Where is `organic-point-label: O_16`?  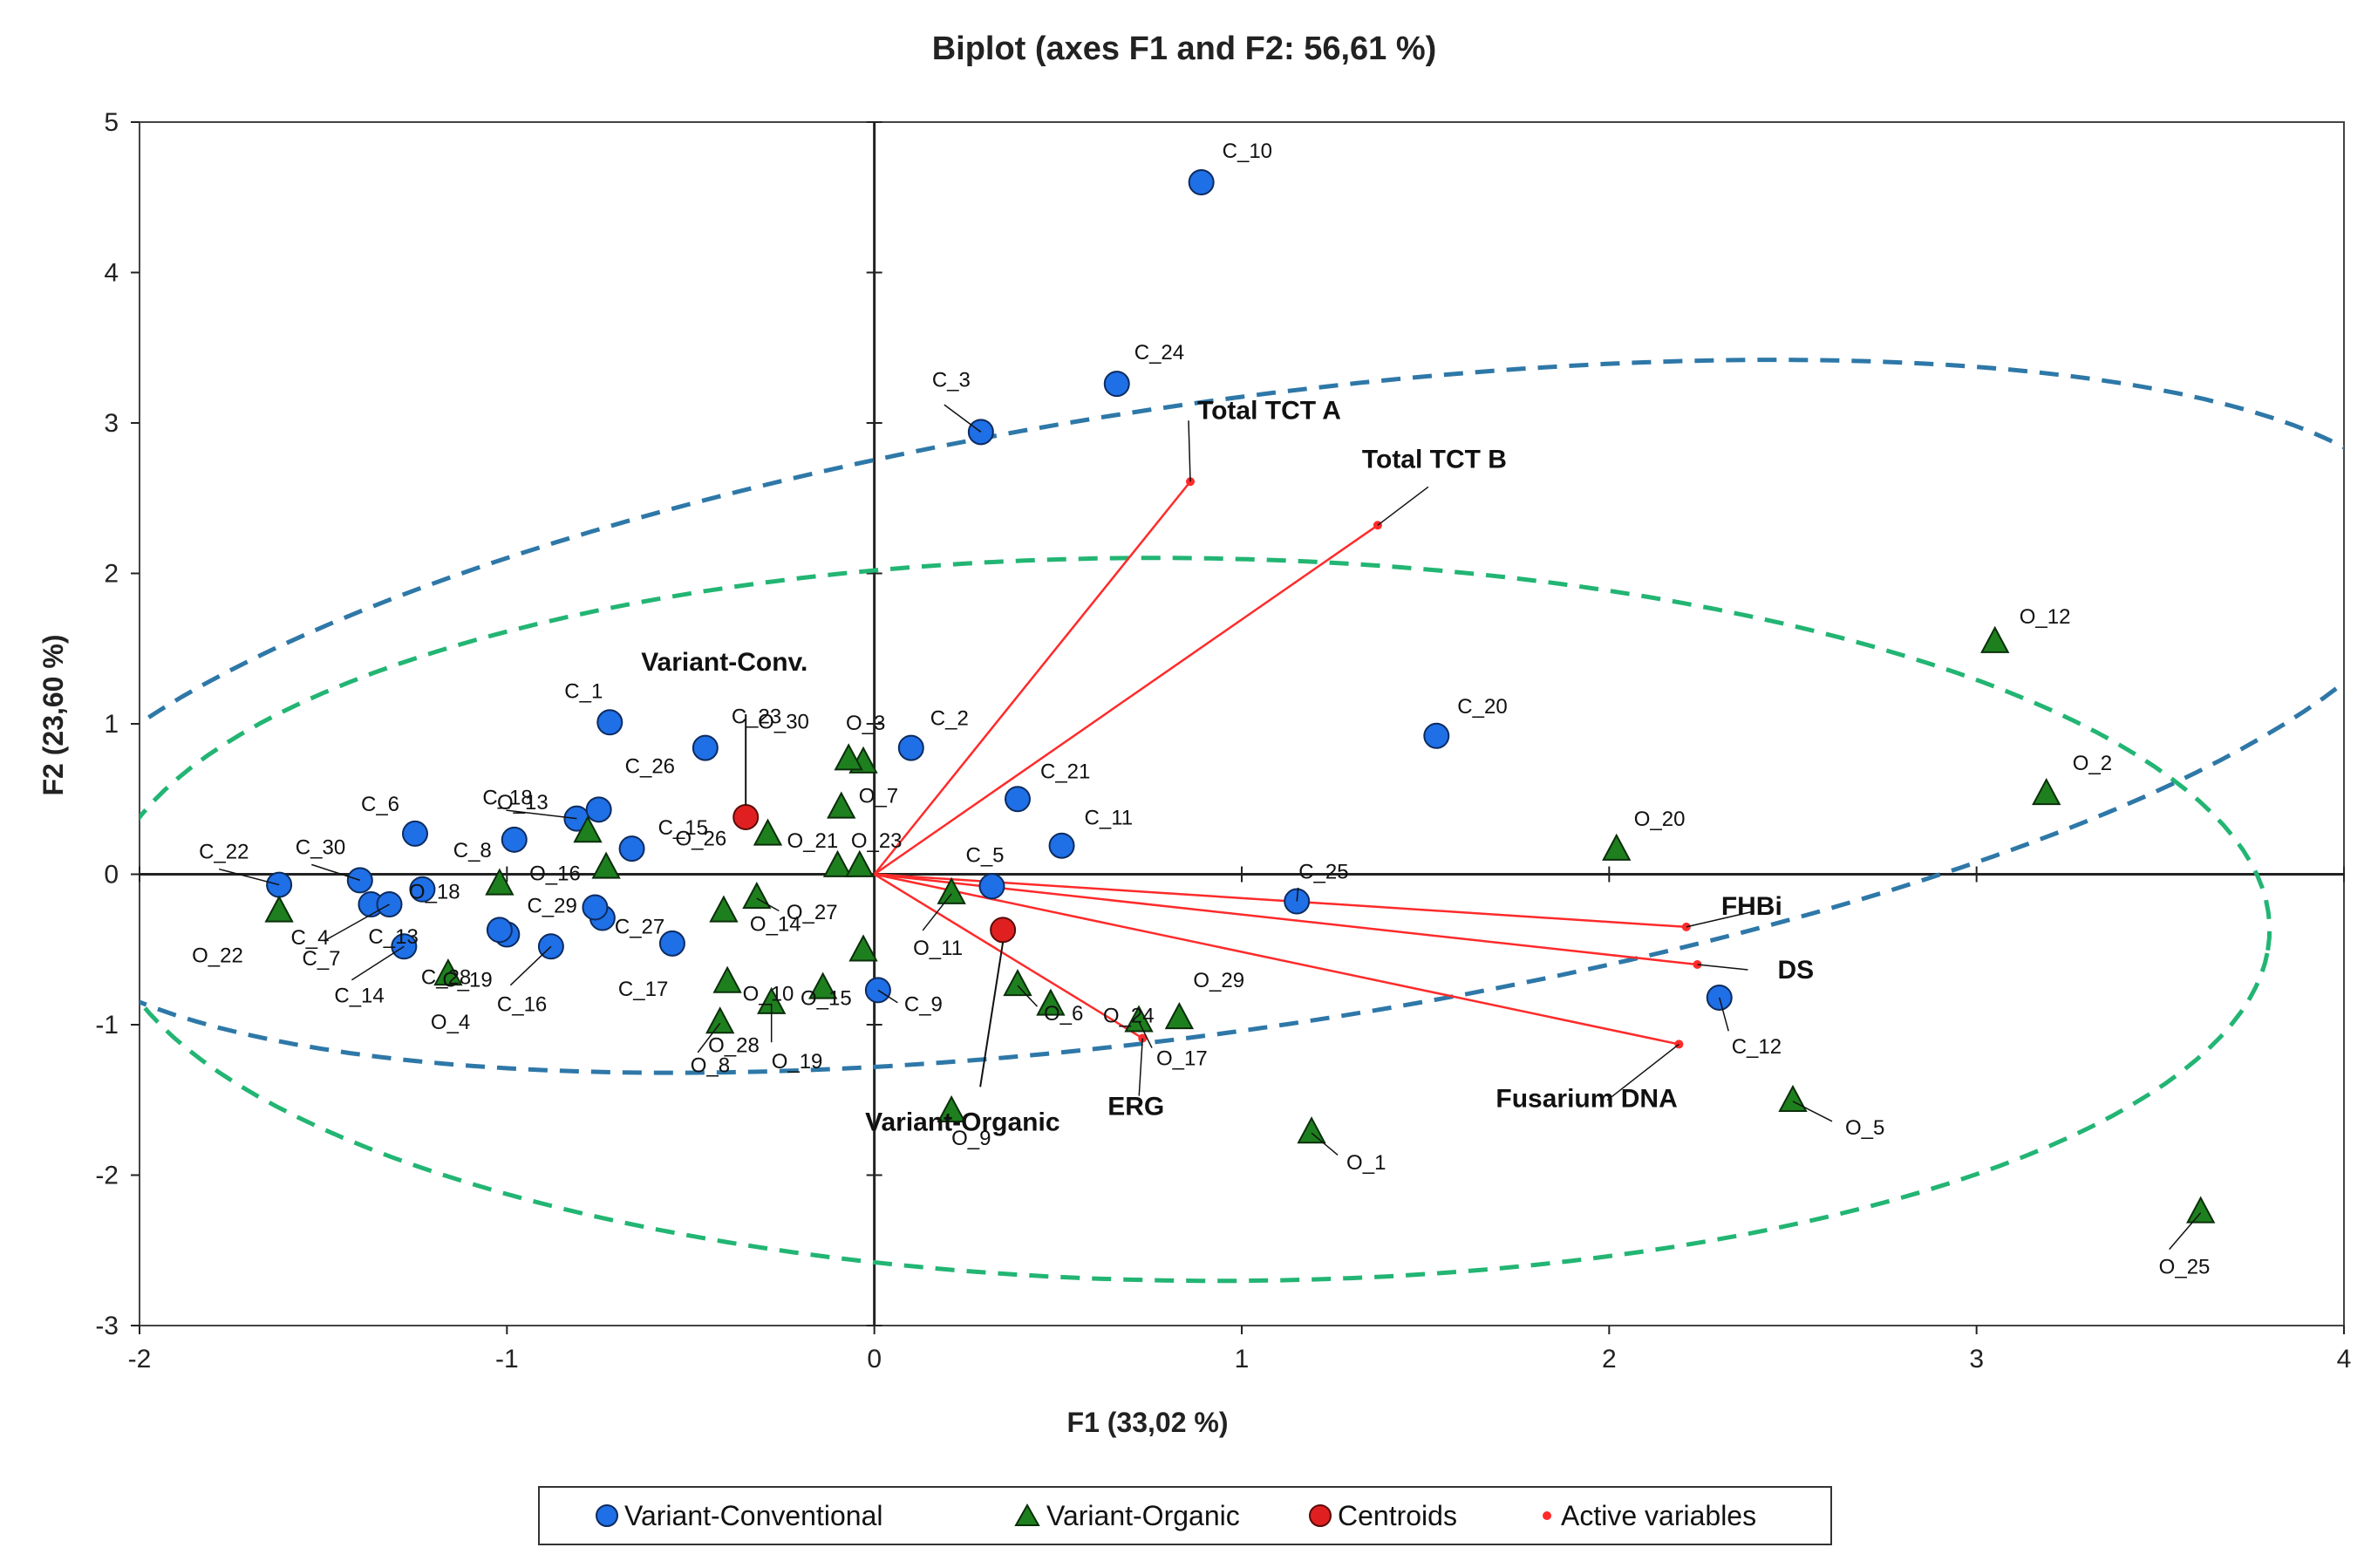
organic-point-label: O_16 is located at coordinates (555, 874).